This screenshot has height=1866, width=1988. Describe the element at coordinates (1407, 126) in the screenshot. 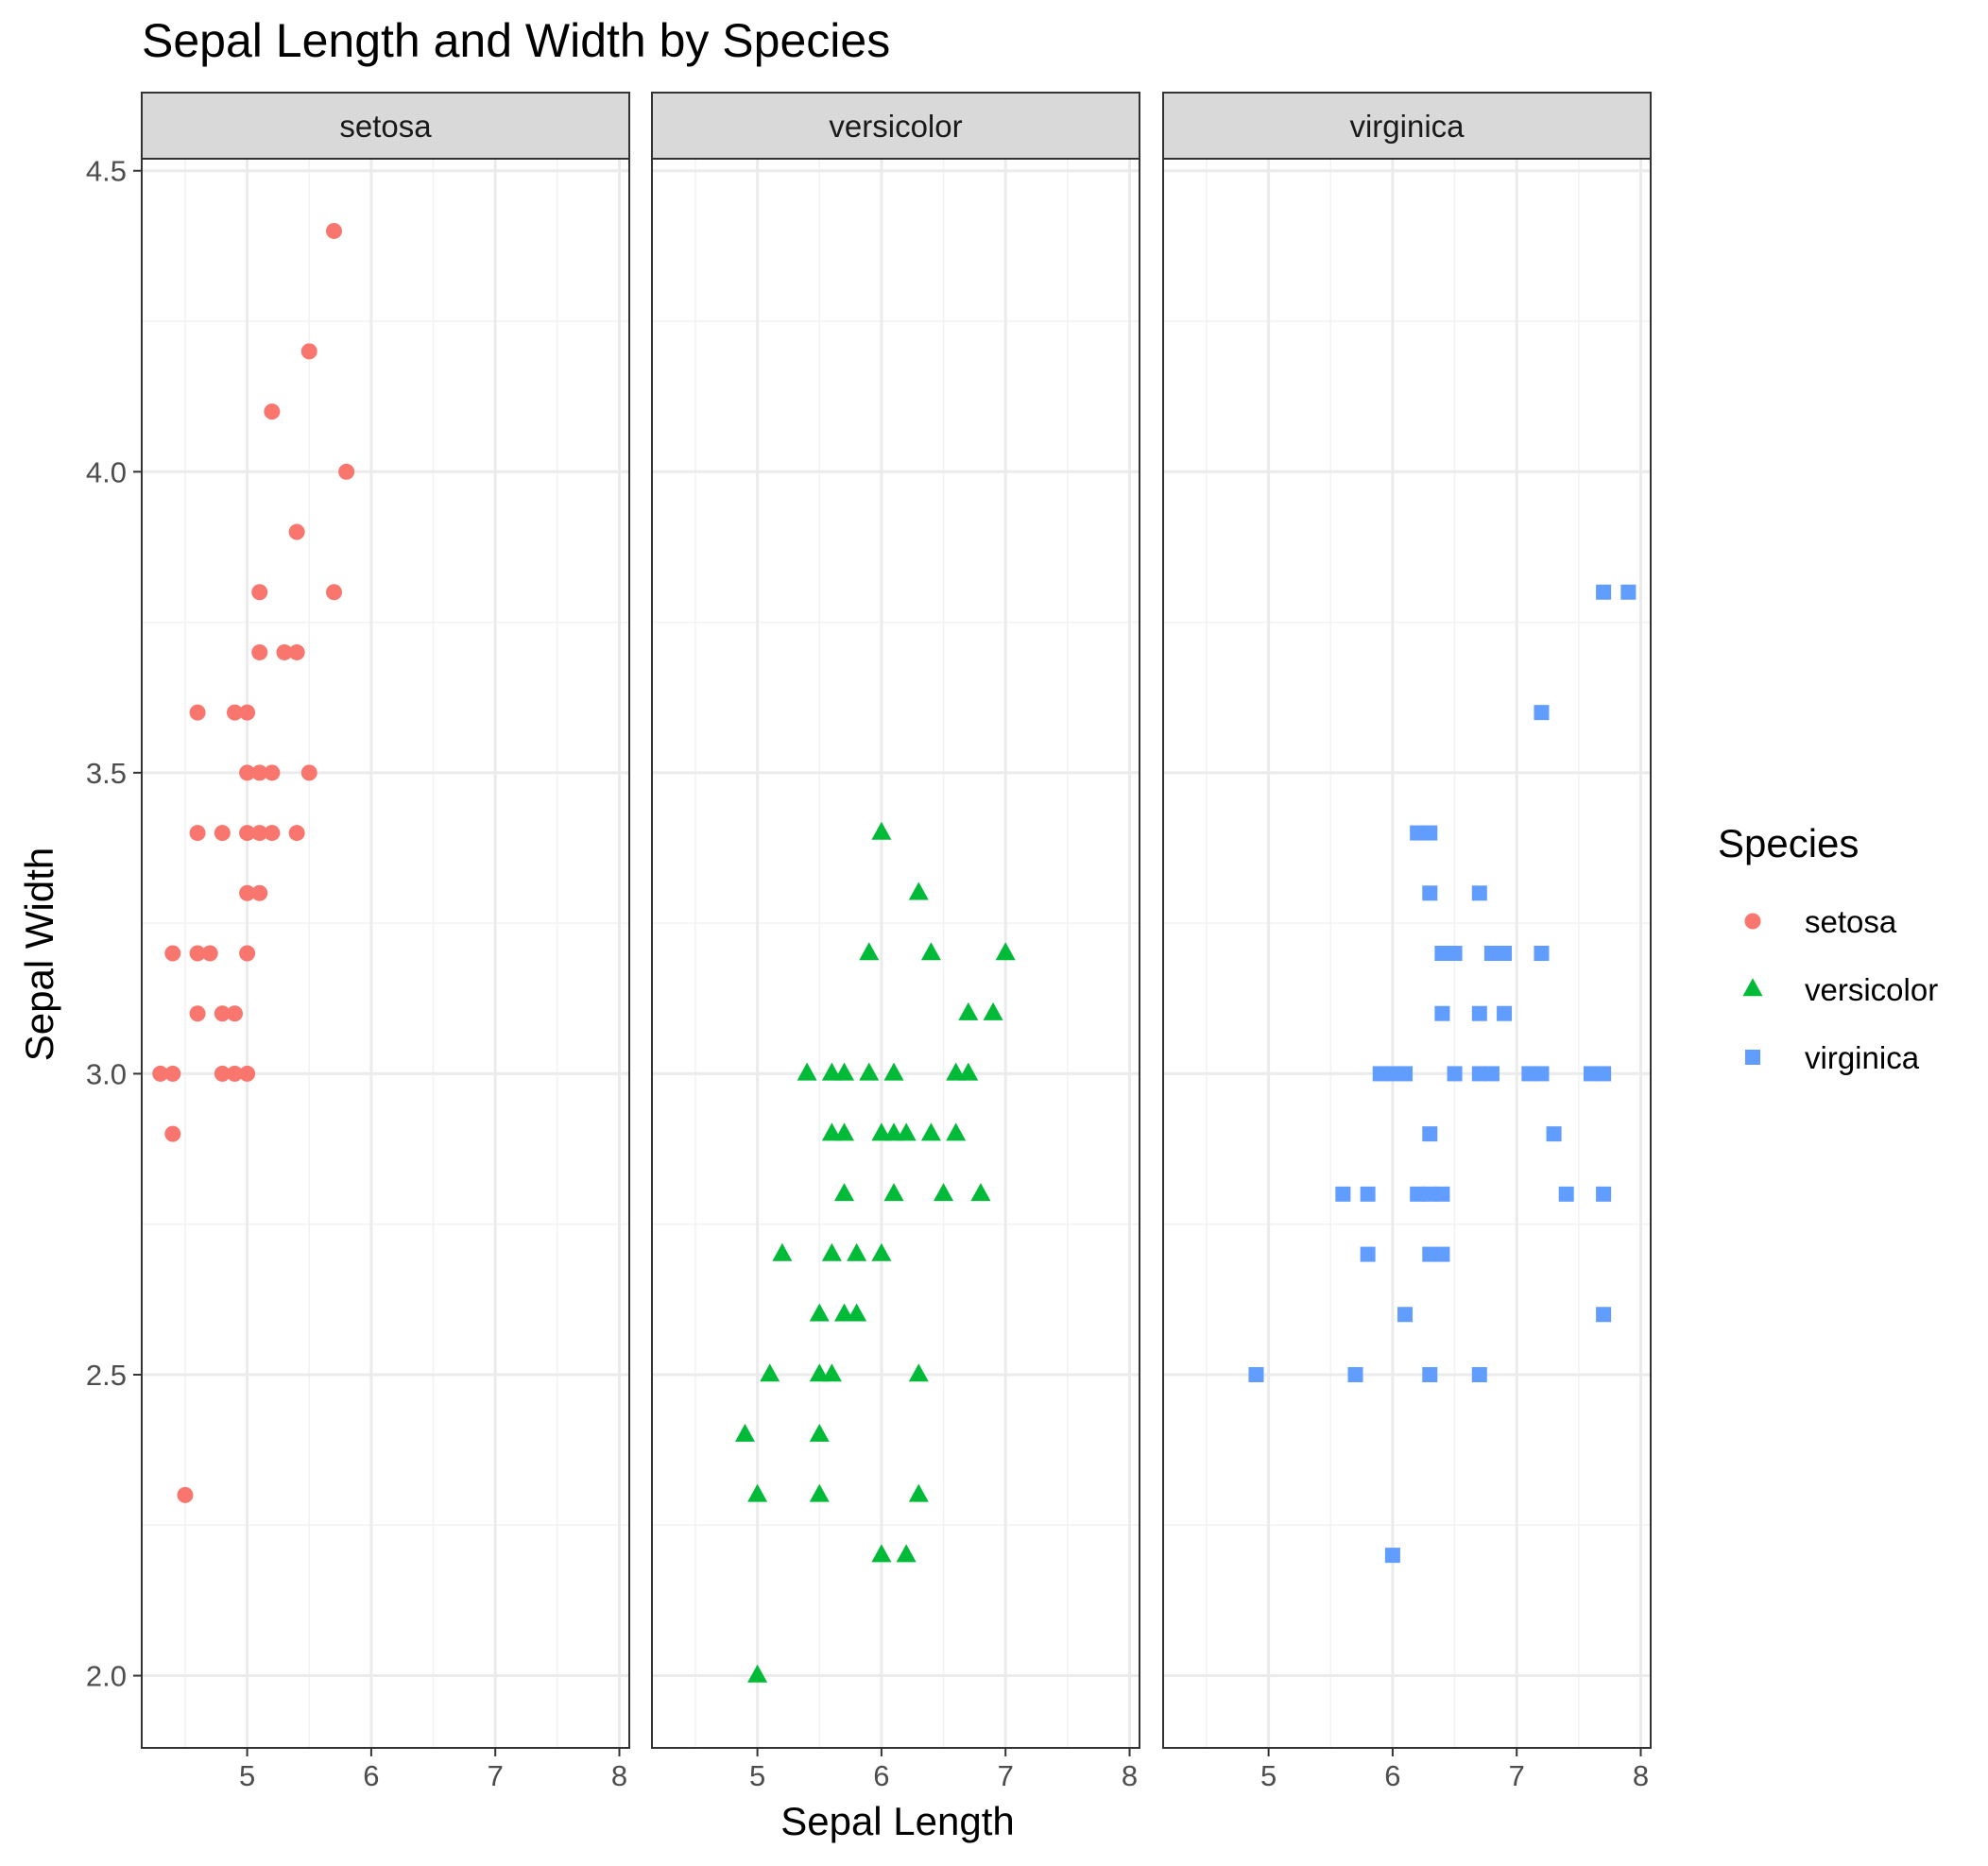

I see `strip-label: virginica` at that location.